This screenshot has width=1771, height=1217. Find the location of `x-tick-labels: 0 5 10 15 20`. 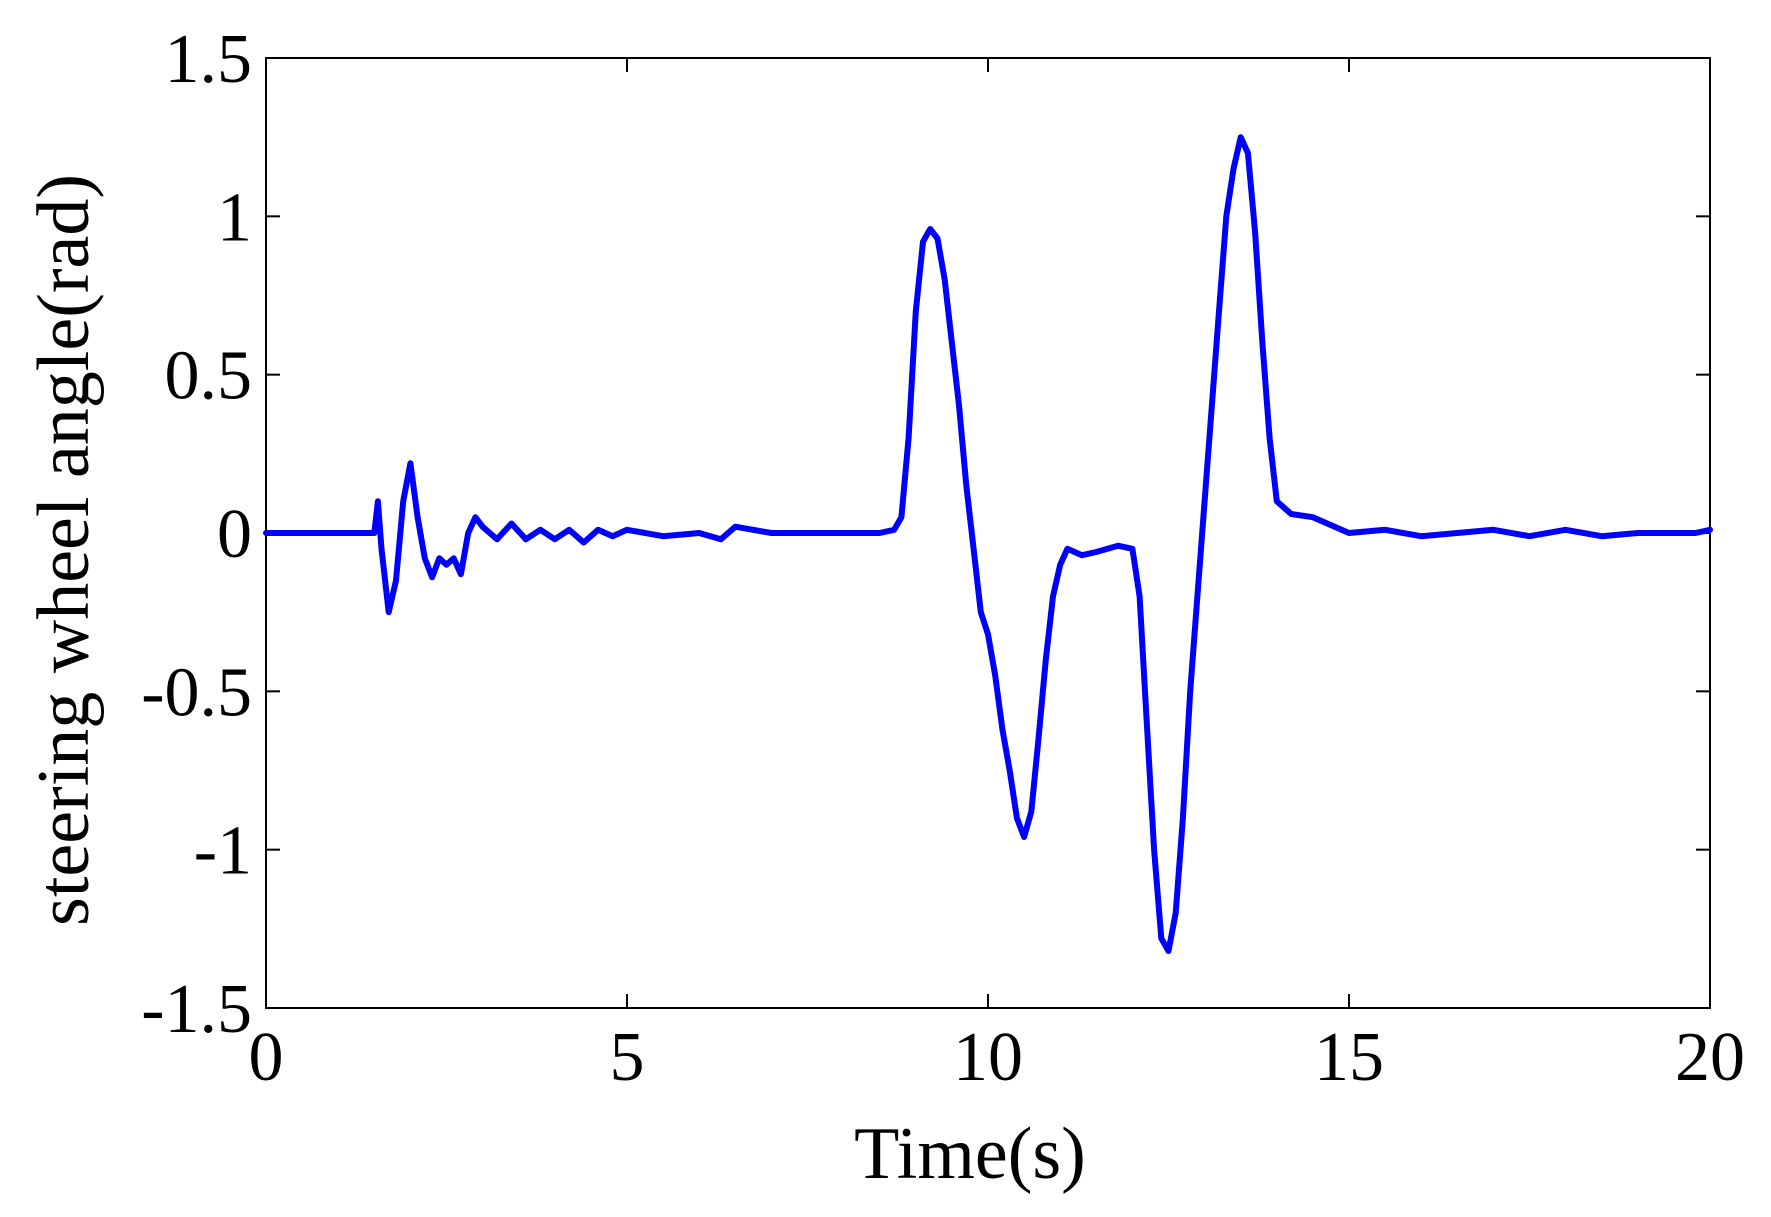

x-tick-labels: 0 5 10 15 20 is located at coordinates (997, 1057).